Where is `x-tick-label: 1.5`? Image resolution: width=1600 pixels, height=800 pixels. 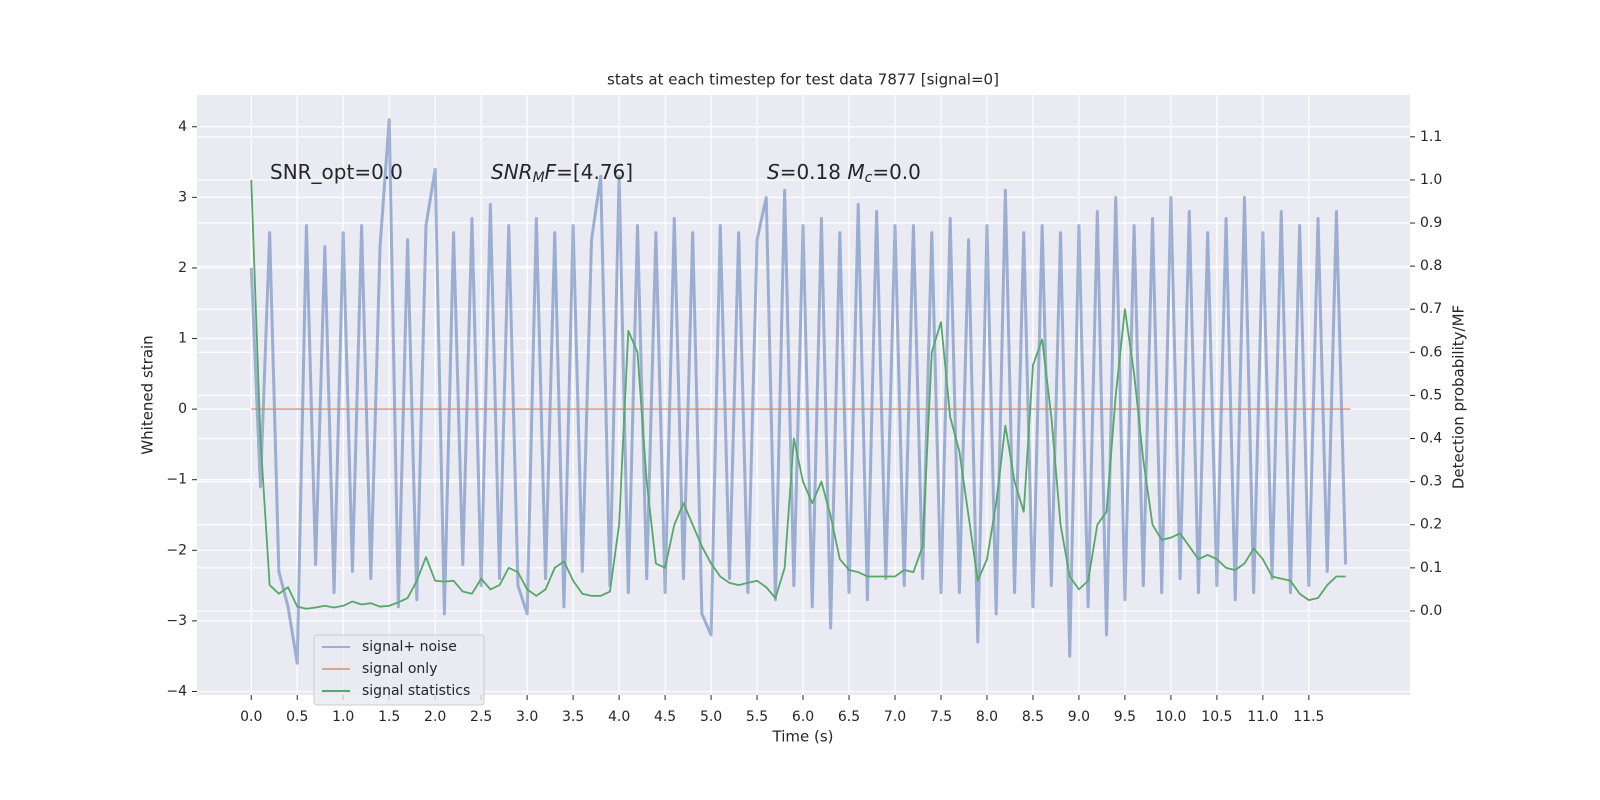
x-tick-label: 1.5 is located at coordinates (389, 717).